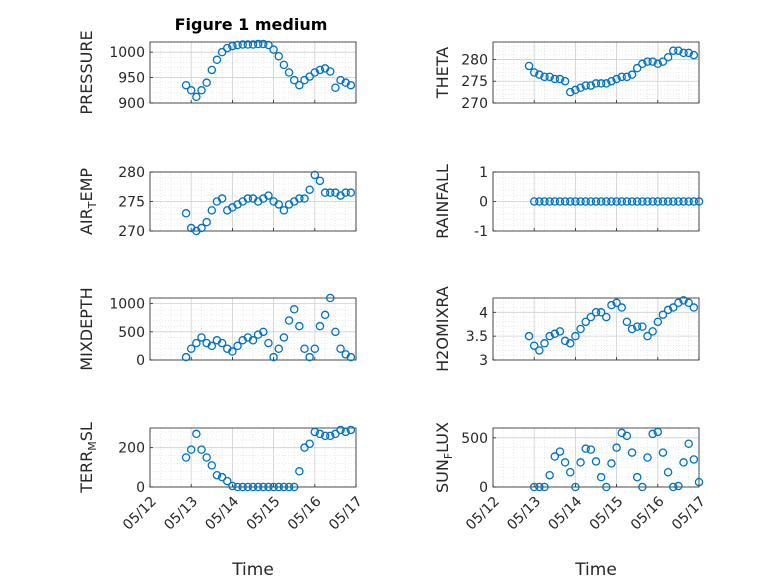  Describe the element at coordinates (483, 173) in the screenshot. I see `y-tick-label: 1` at that location.